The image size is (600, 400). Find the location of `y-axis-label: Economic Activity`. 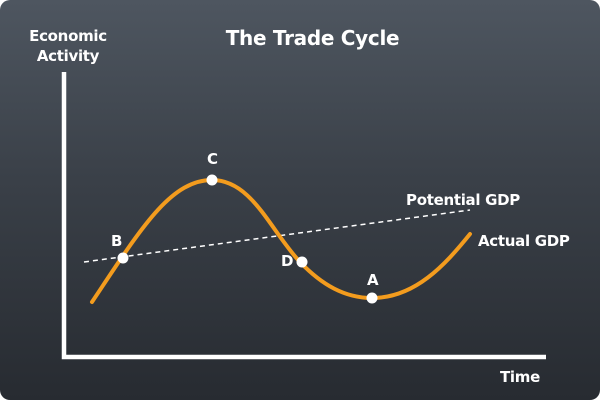

y-axis-label: Economic Activity is located at coordinates (68, 46).